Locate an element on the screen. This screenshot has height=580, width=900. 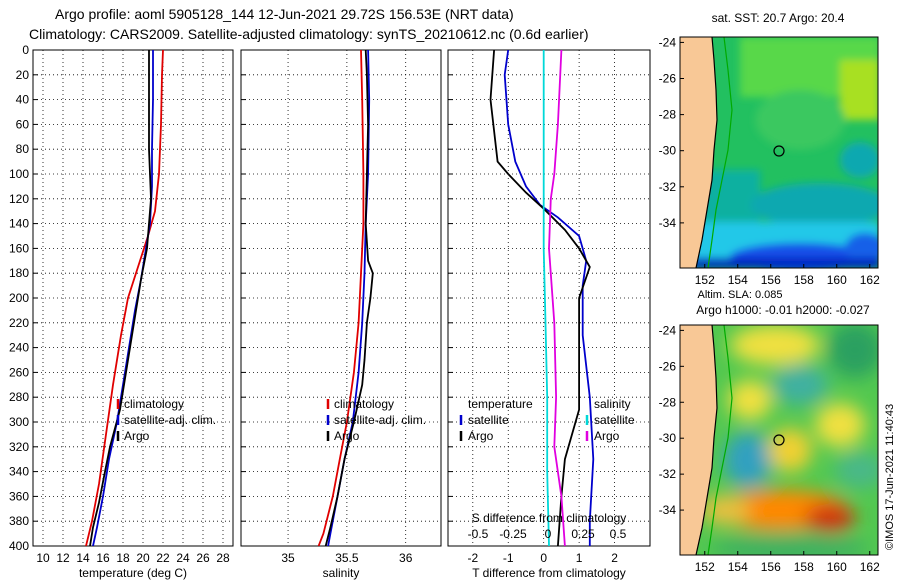
x-tick-label: -2 is located at coordinates (472, 558).